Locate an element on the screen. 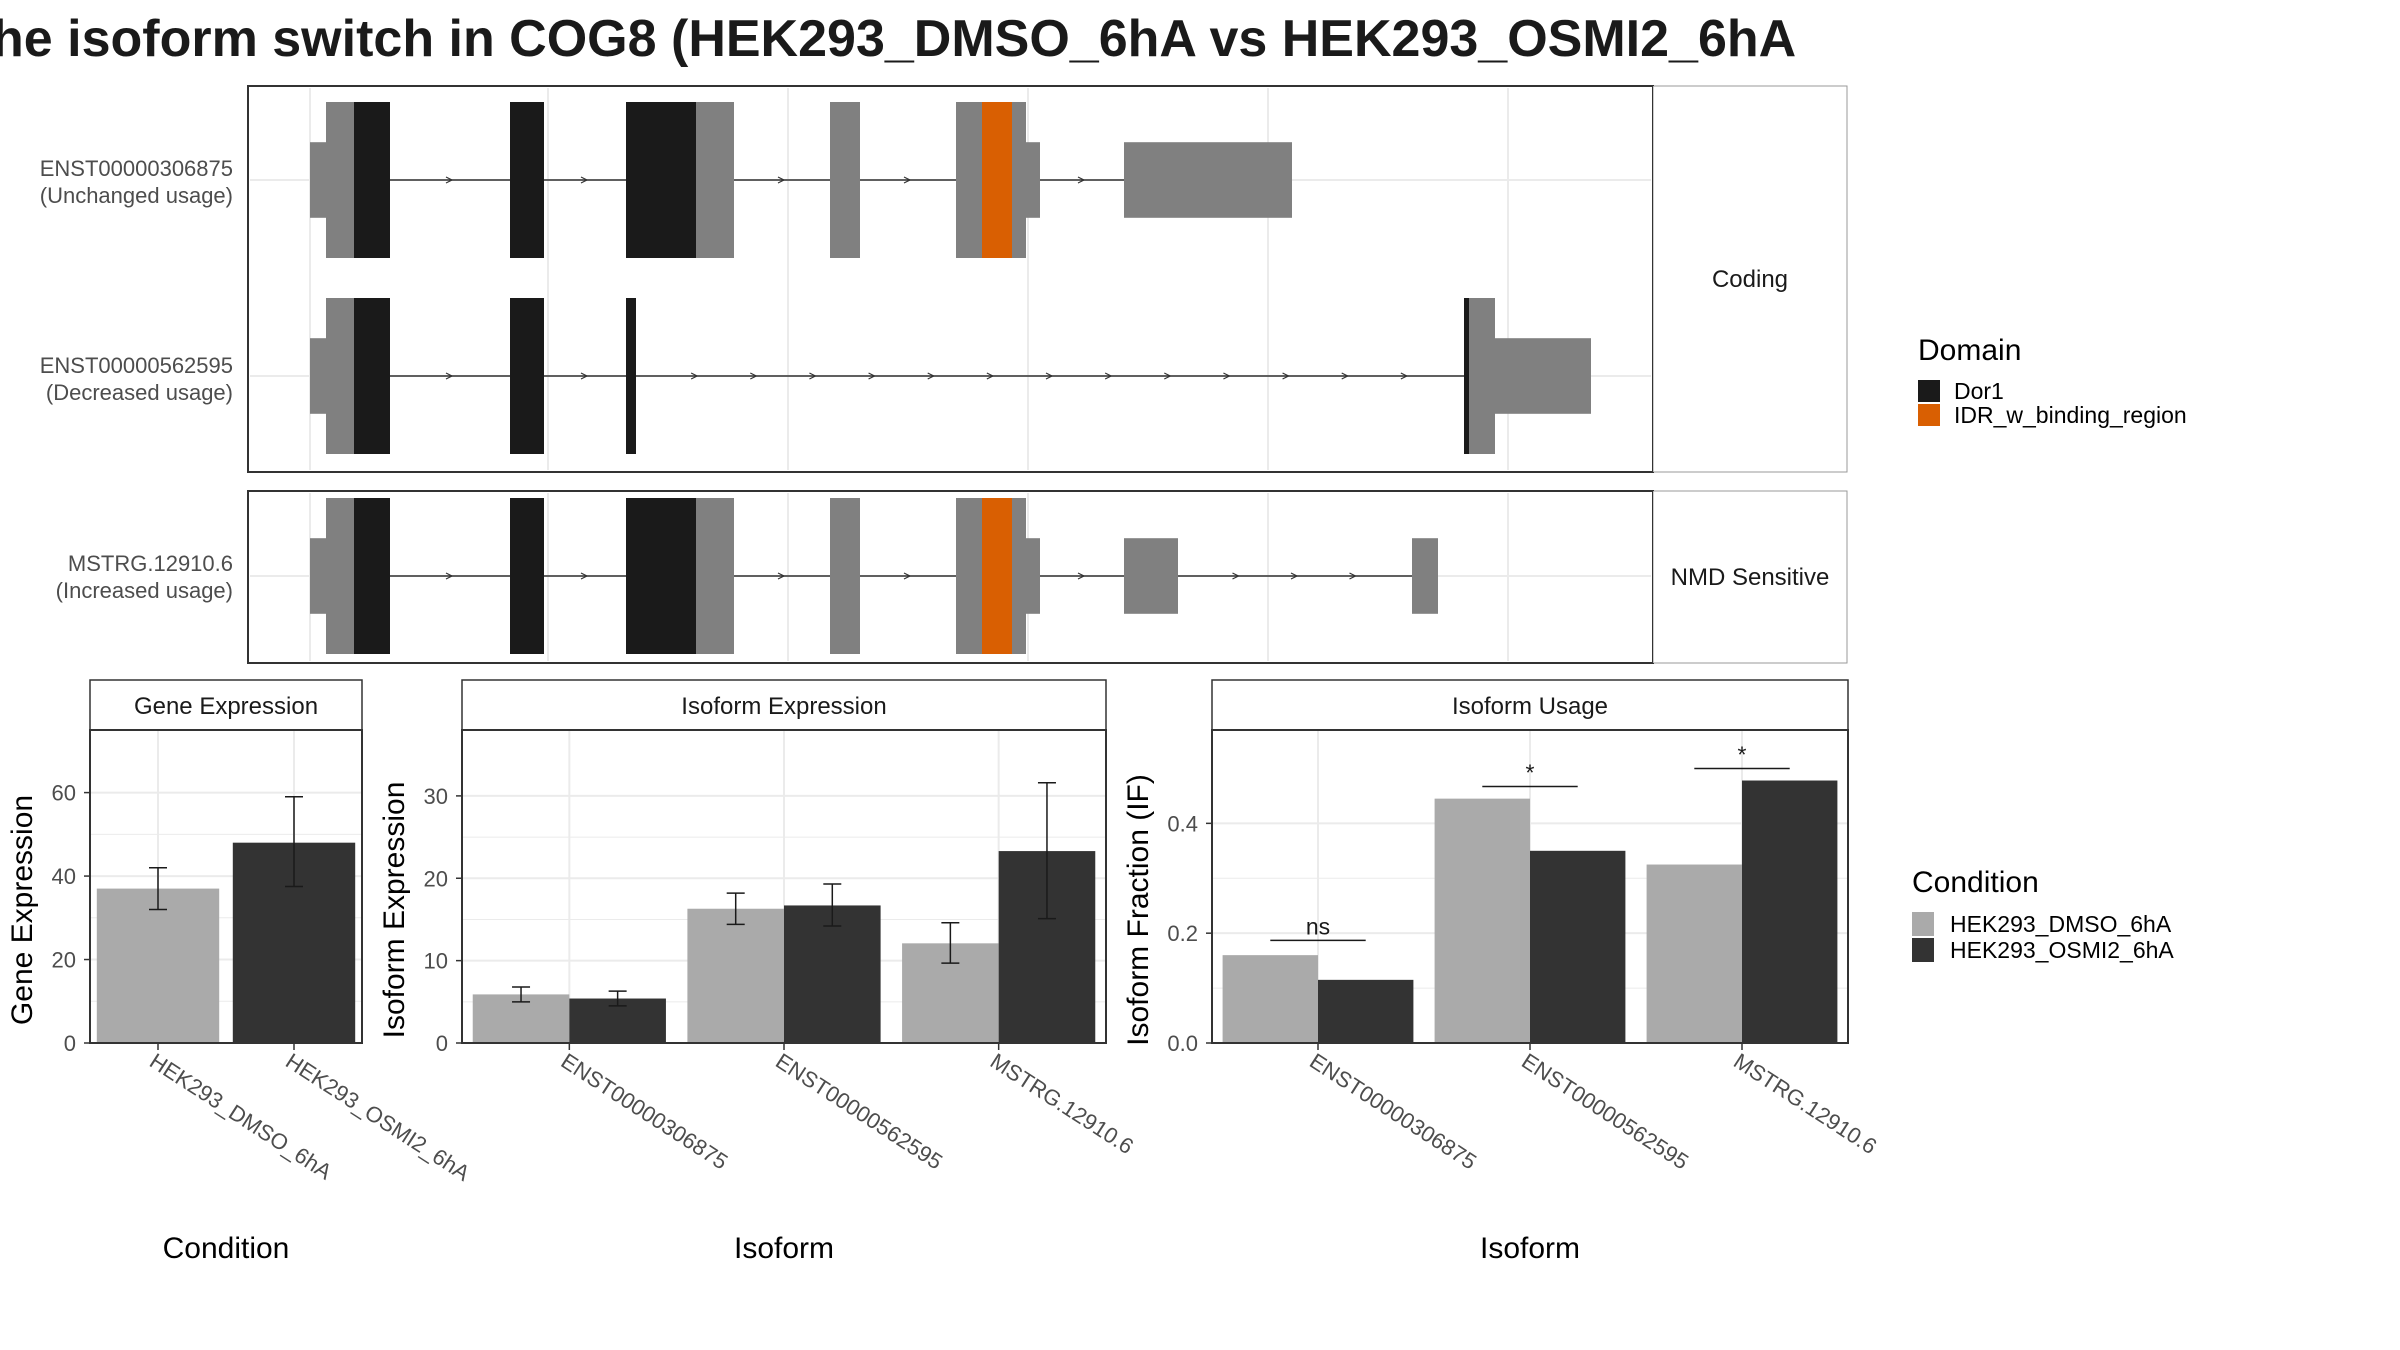  y-tick-label: 30 is located at coordinates (436, 796).